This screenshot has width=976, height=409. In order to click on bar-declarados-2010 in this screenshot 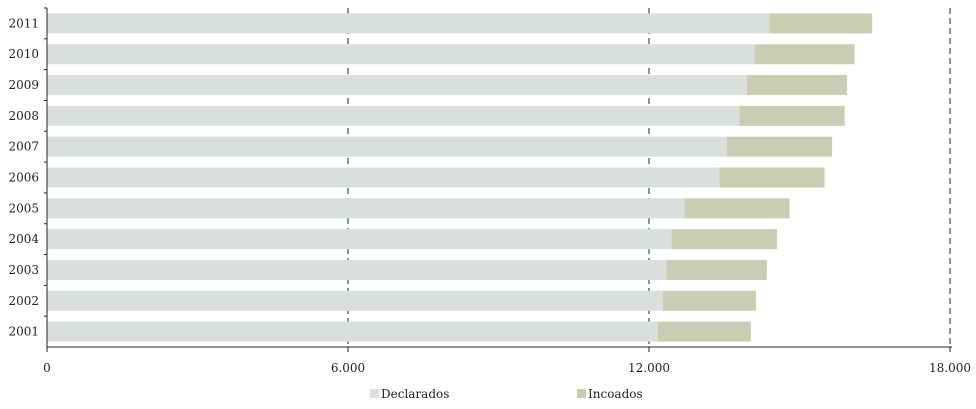, I will do `click(401, 54)`.